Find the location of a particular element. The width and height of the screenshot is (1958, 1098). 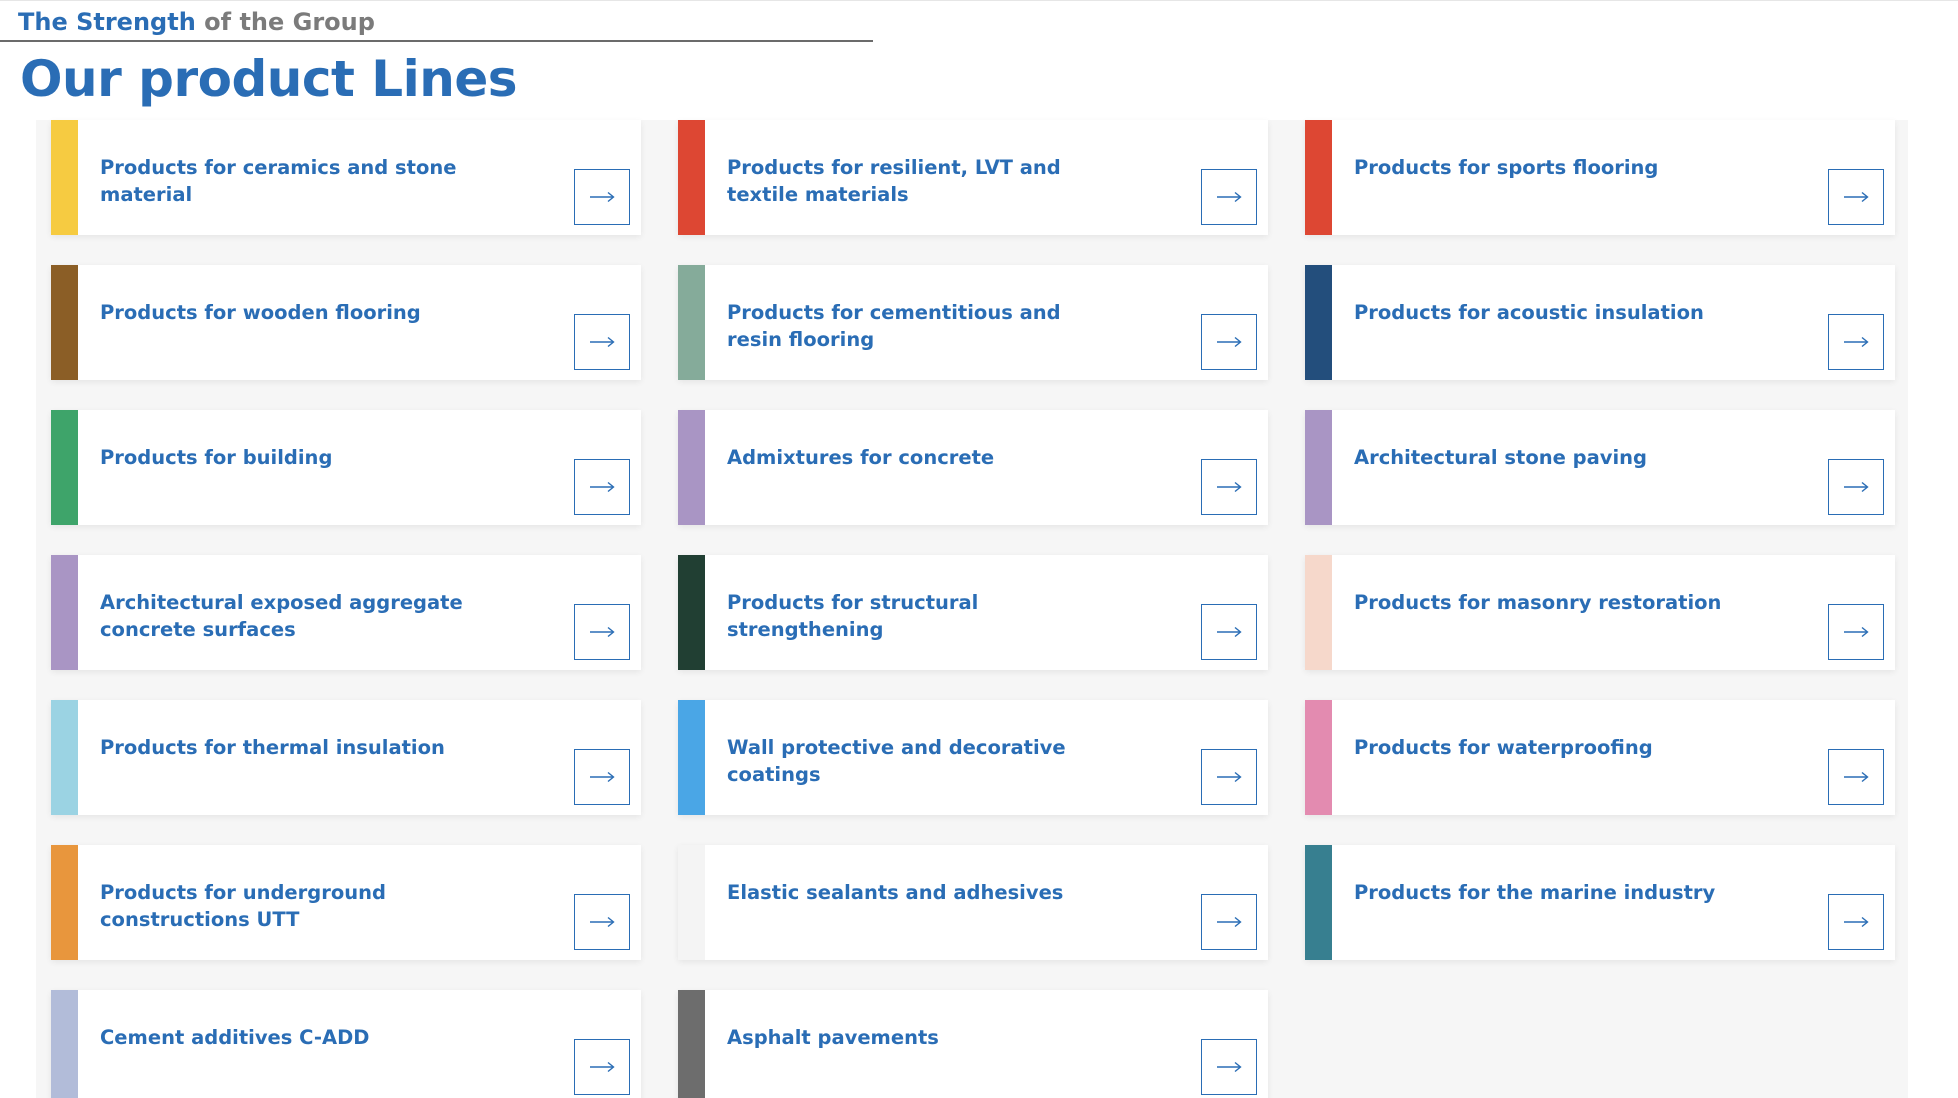

product-line-card: Products for the marine industry is located at coordinates (1600, 902).